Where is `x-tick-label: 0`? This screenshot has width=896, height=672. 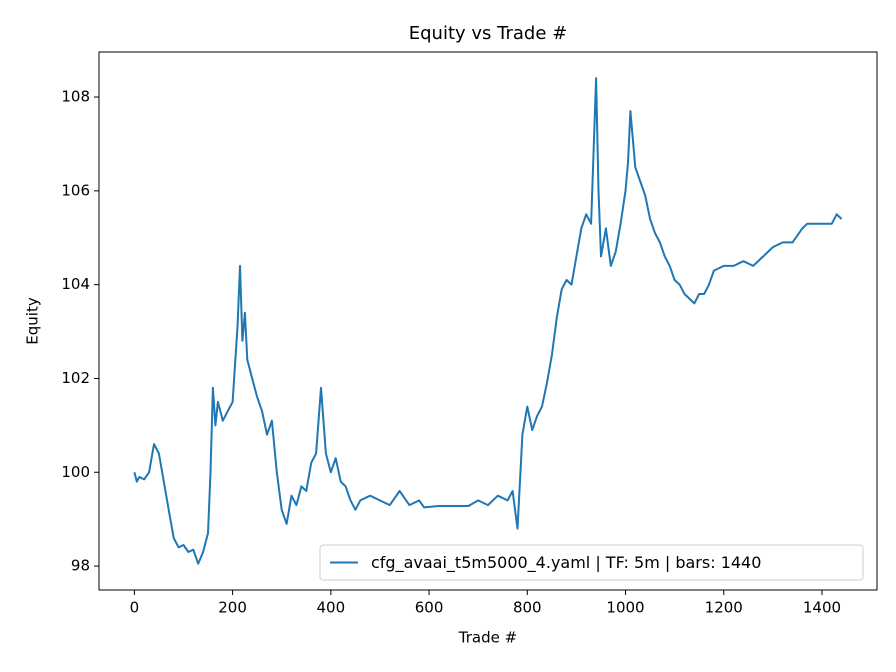 x-tick-label: 0 is located at coordinates (135, 608).